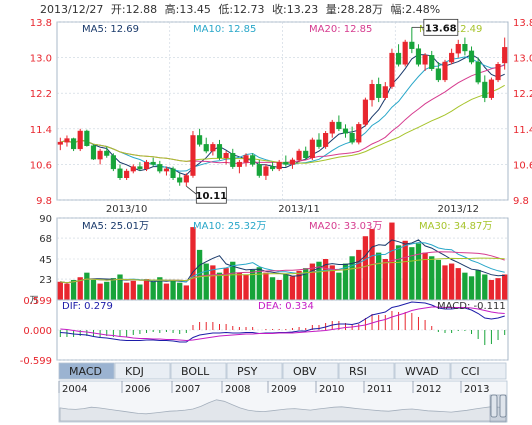 This screenshot has height=425, width=532. Describe the element at coordinates (521, 201) in the screenshot. I see `price-tick-right: 9.8` at that location.